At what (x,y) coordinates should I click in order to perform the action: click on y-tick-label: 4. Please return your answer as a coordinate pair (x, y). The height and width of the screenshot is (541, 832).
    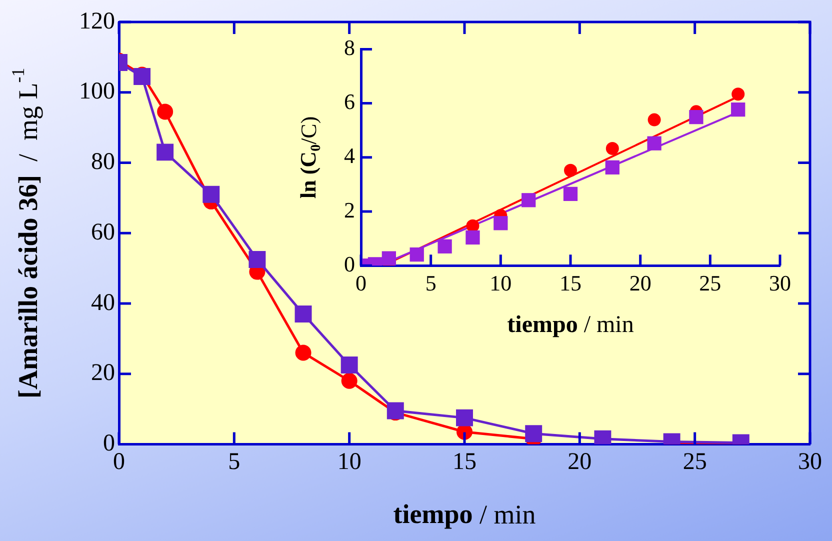
    Looking at the image, I should click on (349, 155).